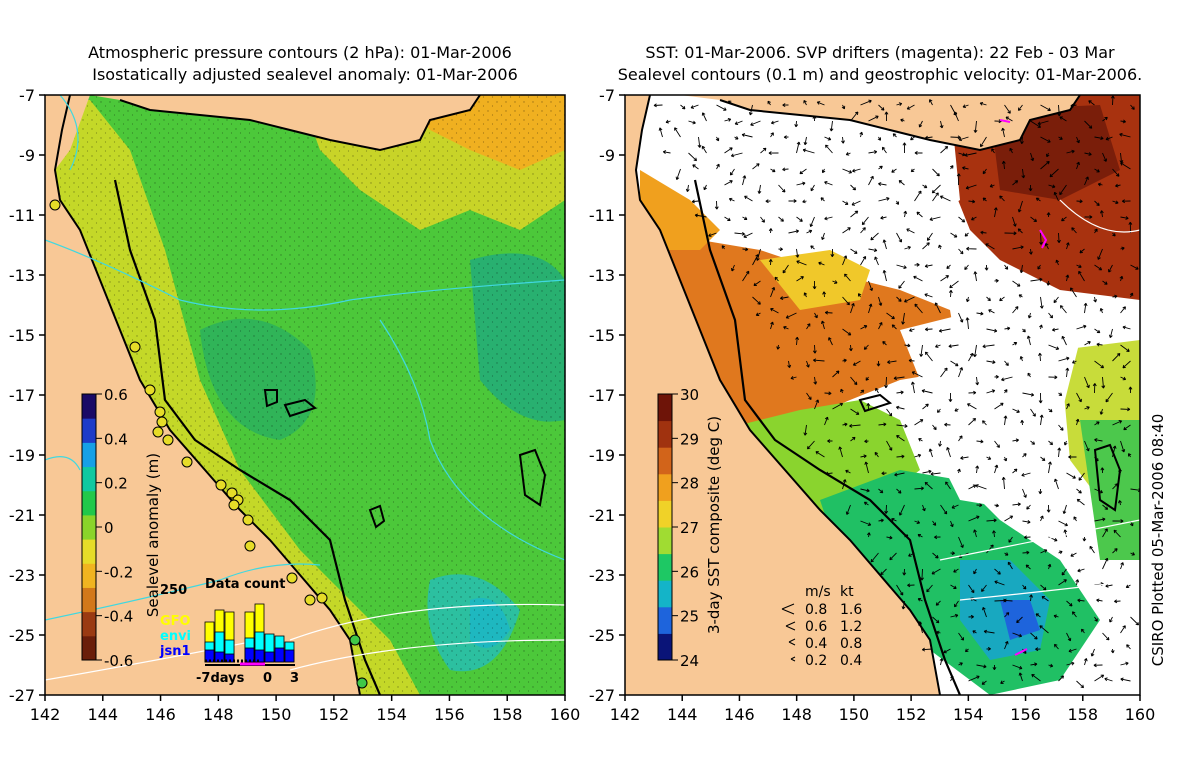 The image size is (1200, 780). I want to click on png-landmass, so click(285, 122).